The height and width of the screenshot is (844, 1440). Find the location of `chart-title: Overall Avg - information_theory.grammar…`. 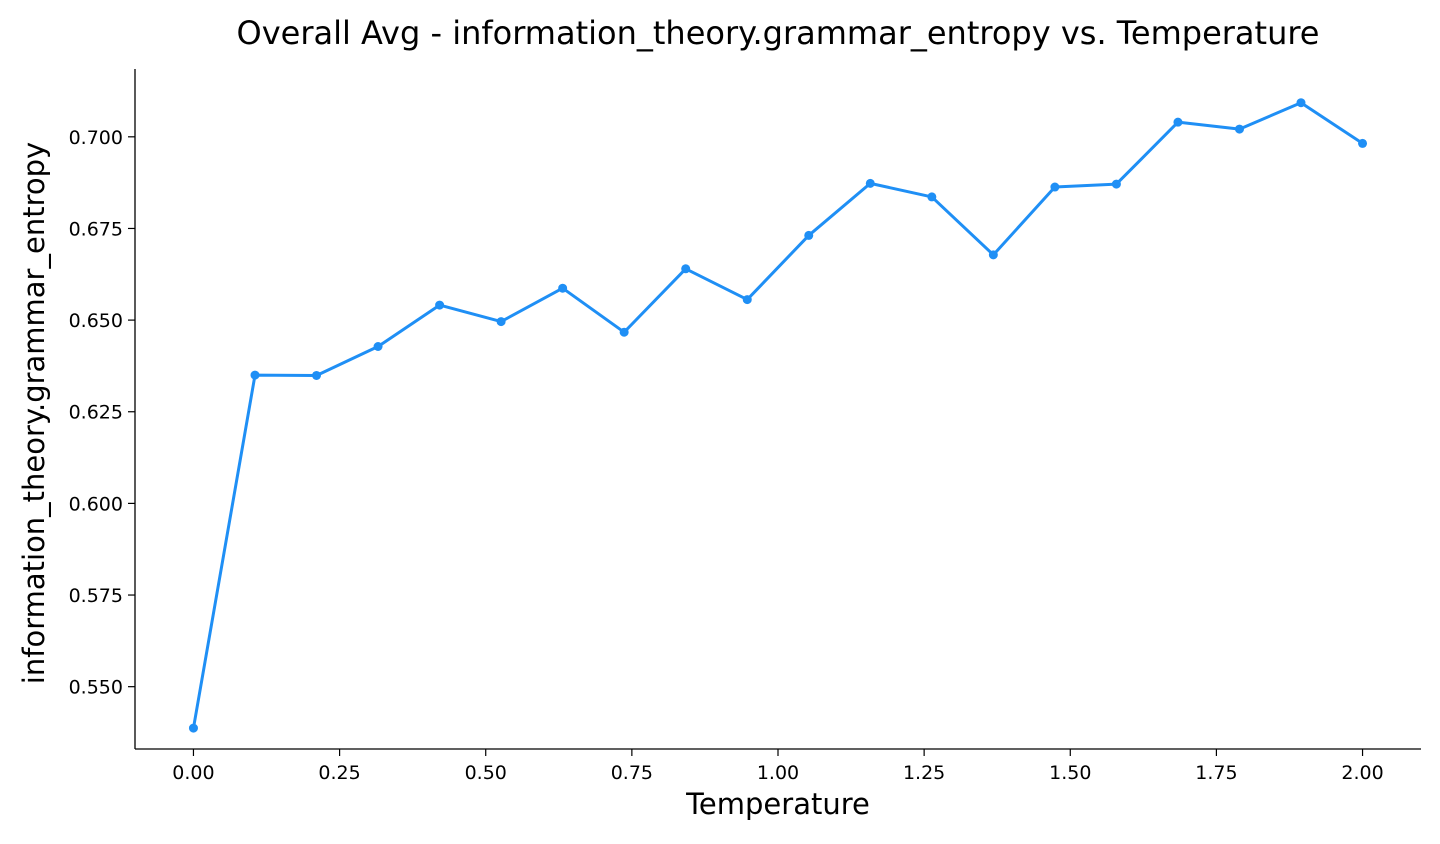

chart-title: Overall Avg - information_theory.grammar… is located at coordinates (778, 33).